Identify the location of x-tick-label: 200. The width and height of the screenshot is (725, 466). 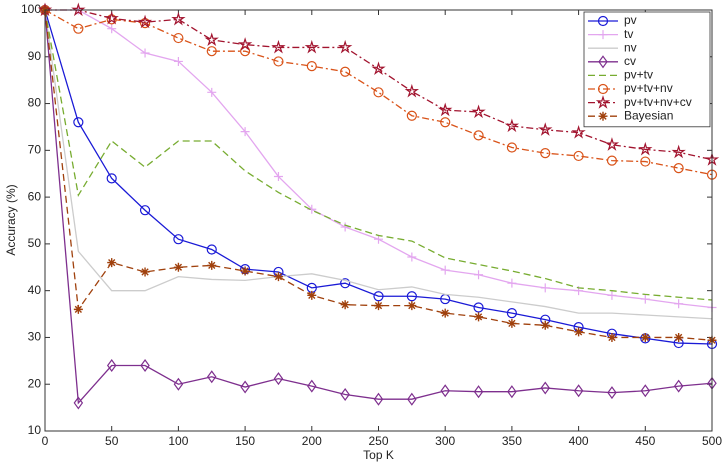
(312, 441).